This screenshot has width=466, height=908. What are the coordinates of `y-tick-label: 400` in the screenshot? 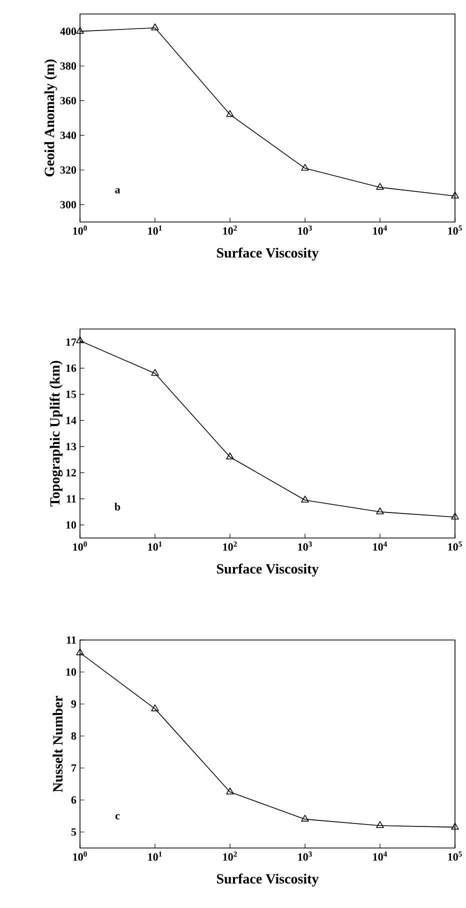 It's located at (68, 32).